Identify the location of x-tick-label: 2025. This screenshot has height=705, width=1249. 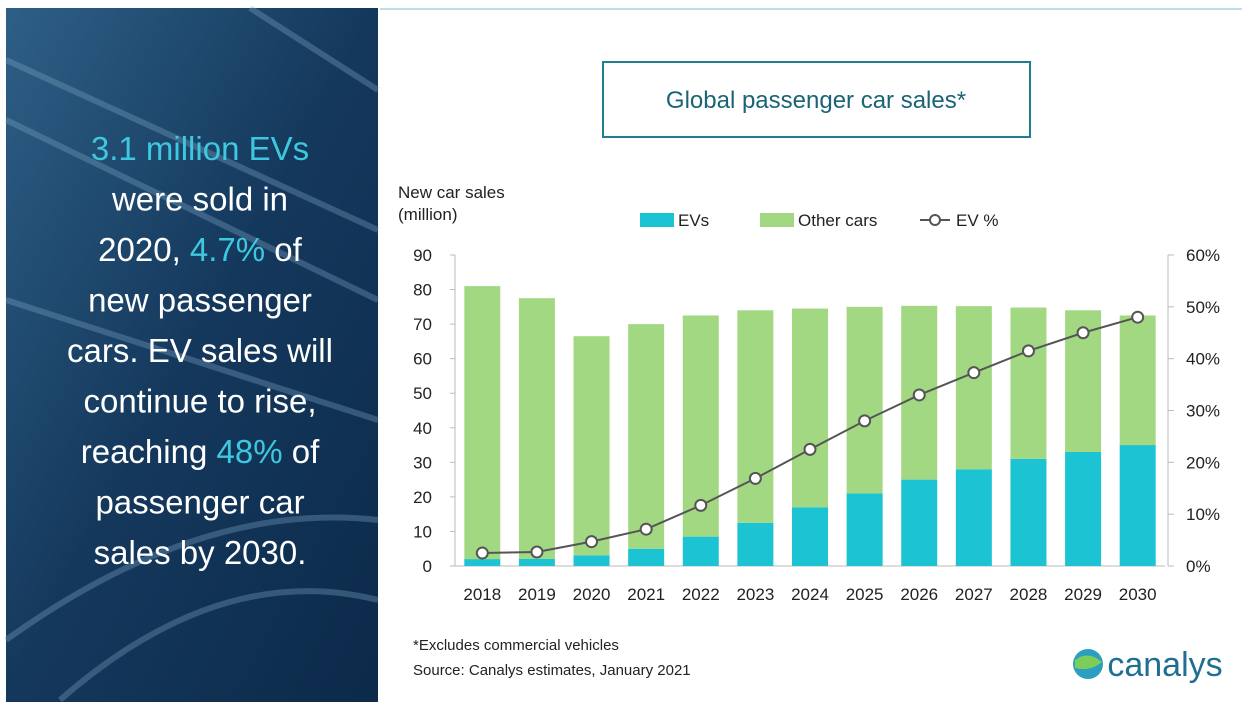
(865, 594).